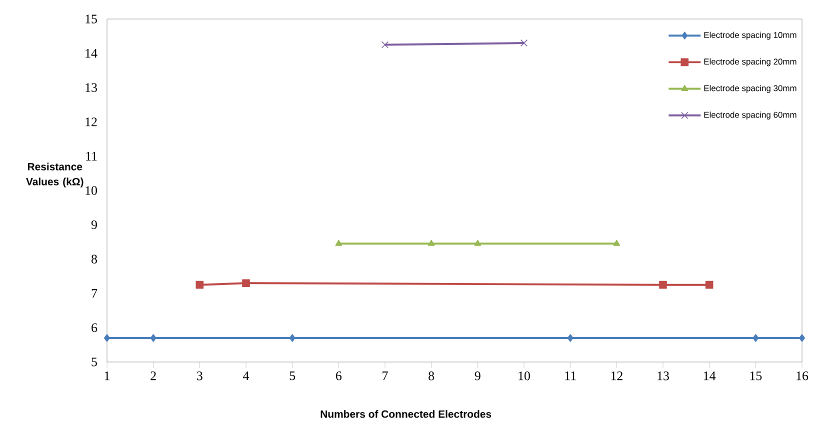  What do you see at coordinates (95, 327) in the screenshot?
I see `y-tick-label: 6` at bounding box center [95, 327].